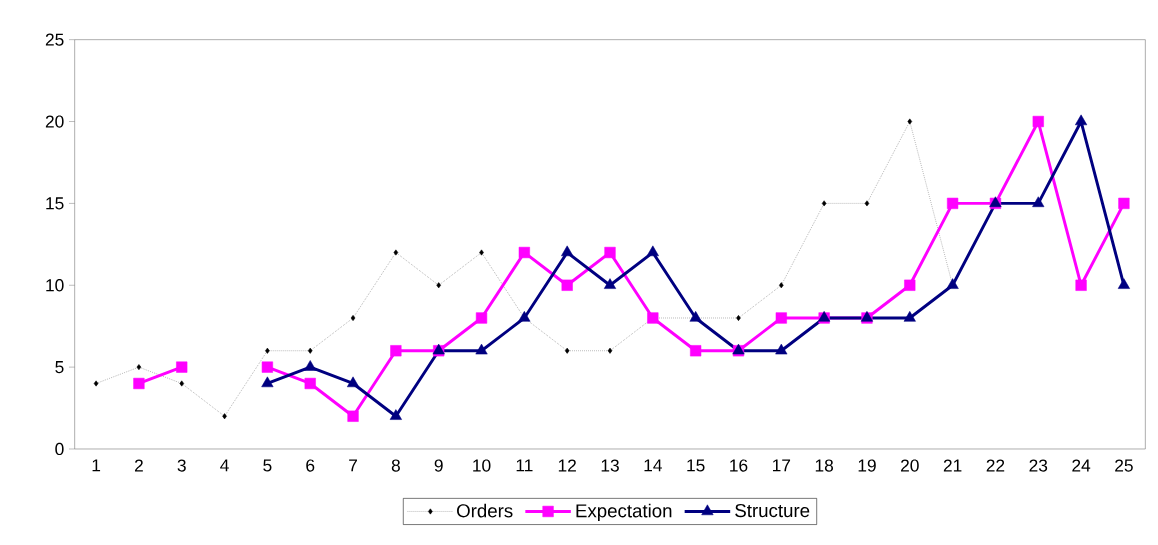 Image resolution: width=1158 pixels, height=545 pixels. What do you see at coordinates (696, 465) in the screenshot?
I see `x-tick-label: 15` at bounding box center [696, 465].